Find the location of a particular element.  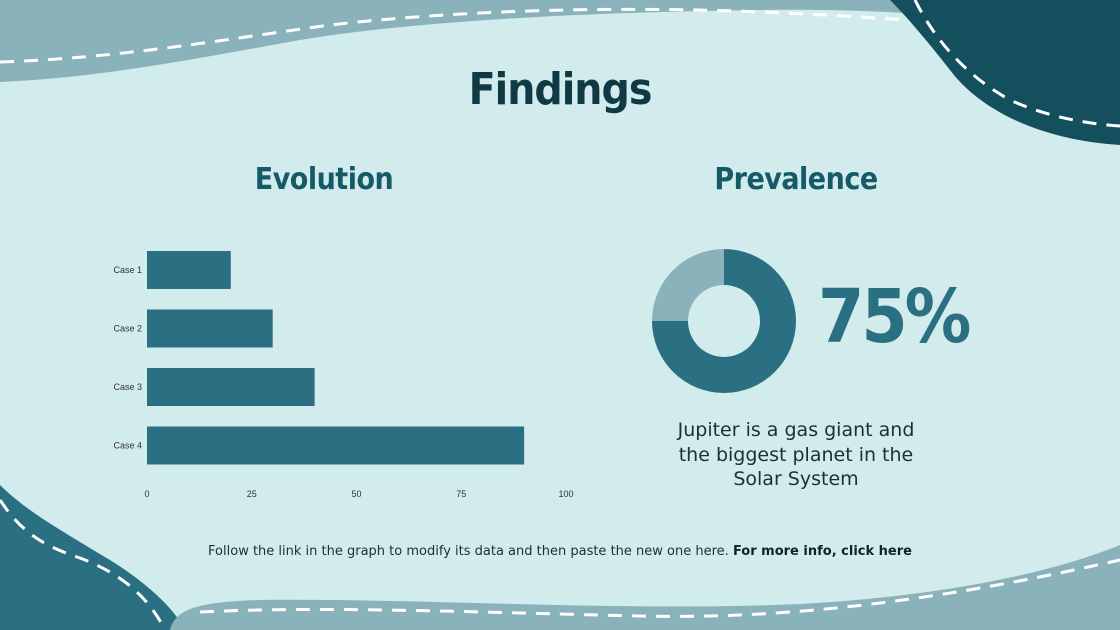

top-wave-shape is located at coordinates (560, 41).